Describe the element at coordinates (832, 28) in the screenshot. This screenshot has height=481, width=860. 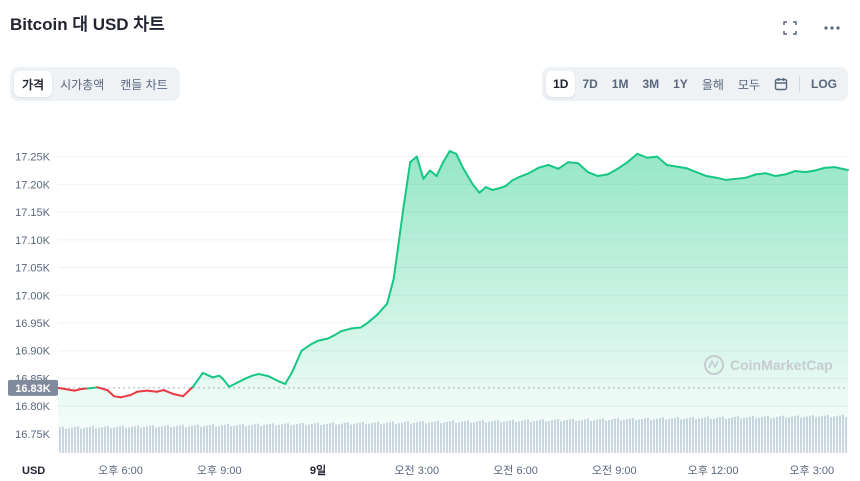
I see `more-icon` at that location.